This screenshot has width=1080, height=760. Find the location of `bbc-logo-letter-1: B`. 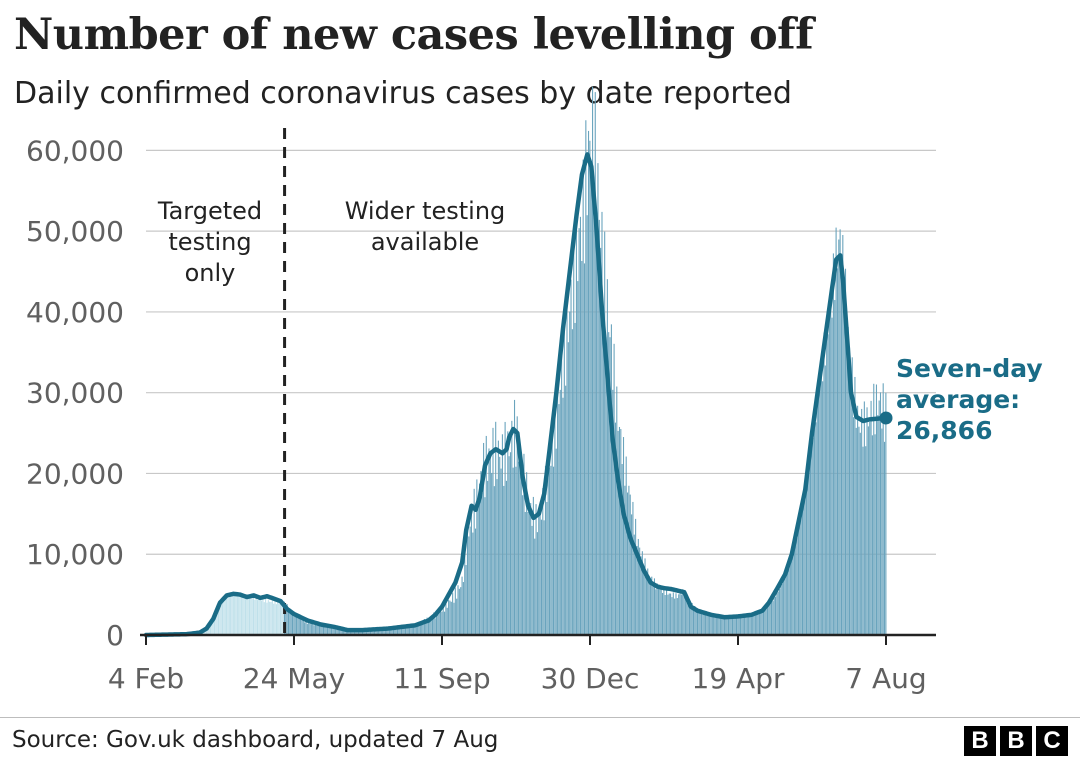

bbc-logo-letter-1: B is located at coordinates (980, 741).